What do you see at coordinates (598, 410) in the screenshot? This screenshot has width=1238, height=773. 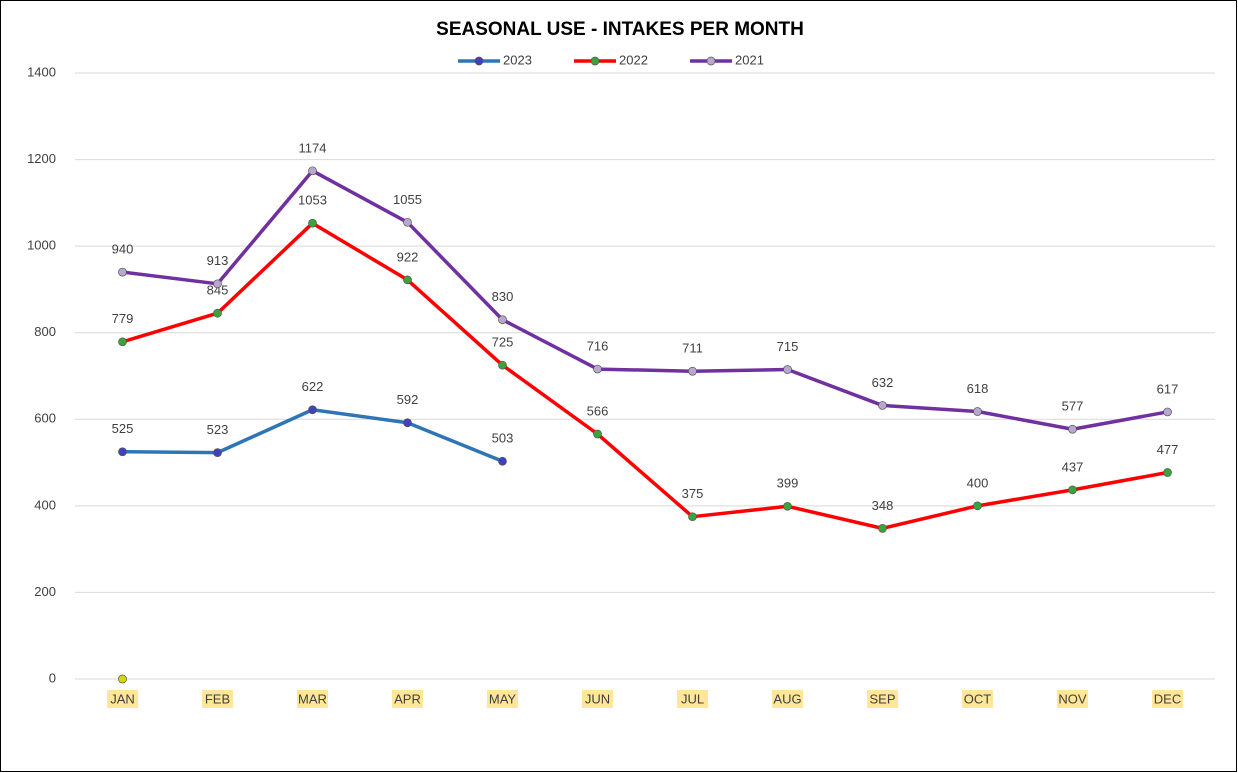 I see `data-label: 566` at bounding box center [598, 410].